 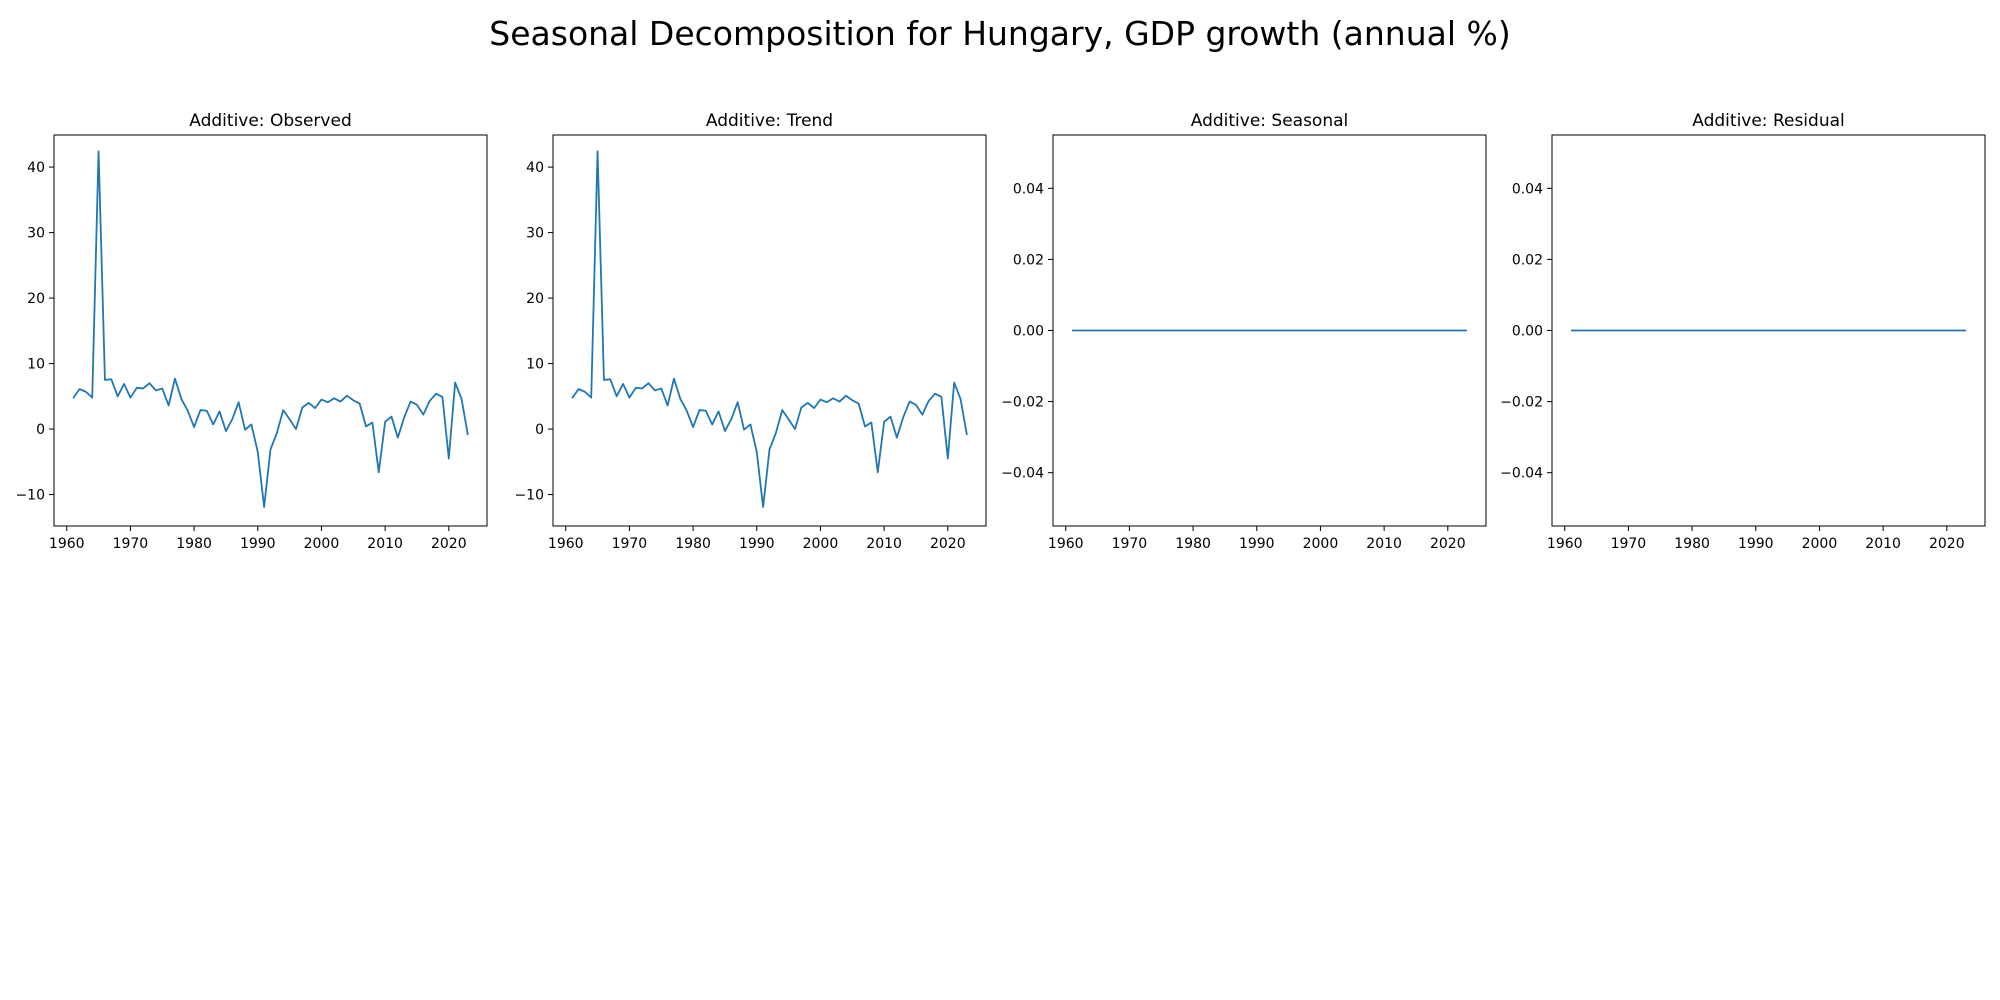 What do you see at coordinates (539, 430) in the screenshot?
I see `trend-y-tick-label: 0` at bounding box center [539, 430].